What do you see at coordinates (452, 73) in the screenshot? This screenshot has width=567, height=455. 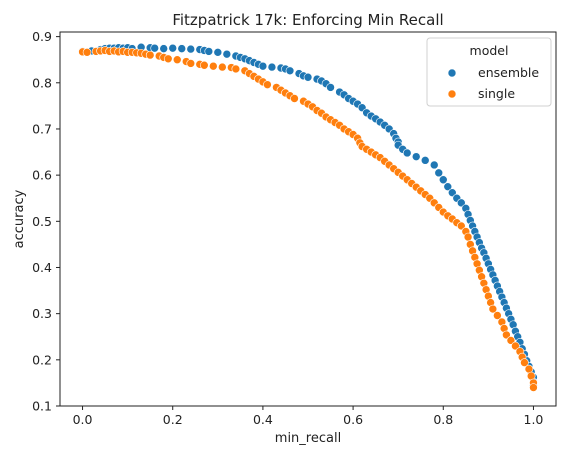 I see `legend-marker-ensemble` at bounding box center [452, 73].